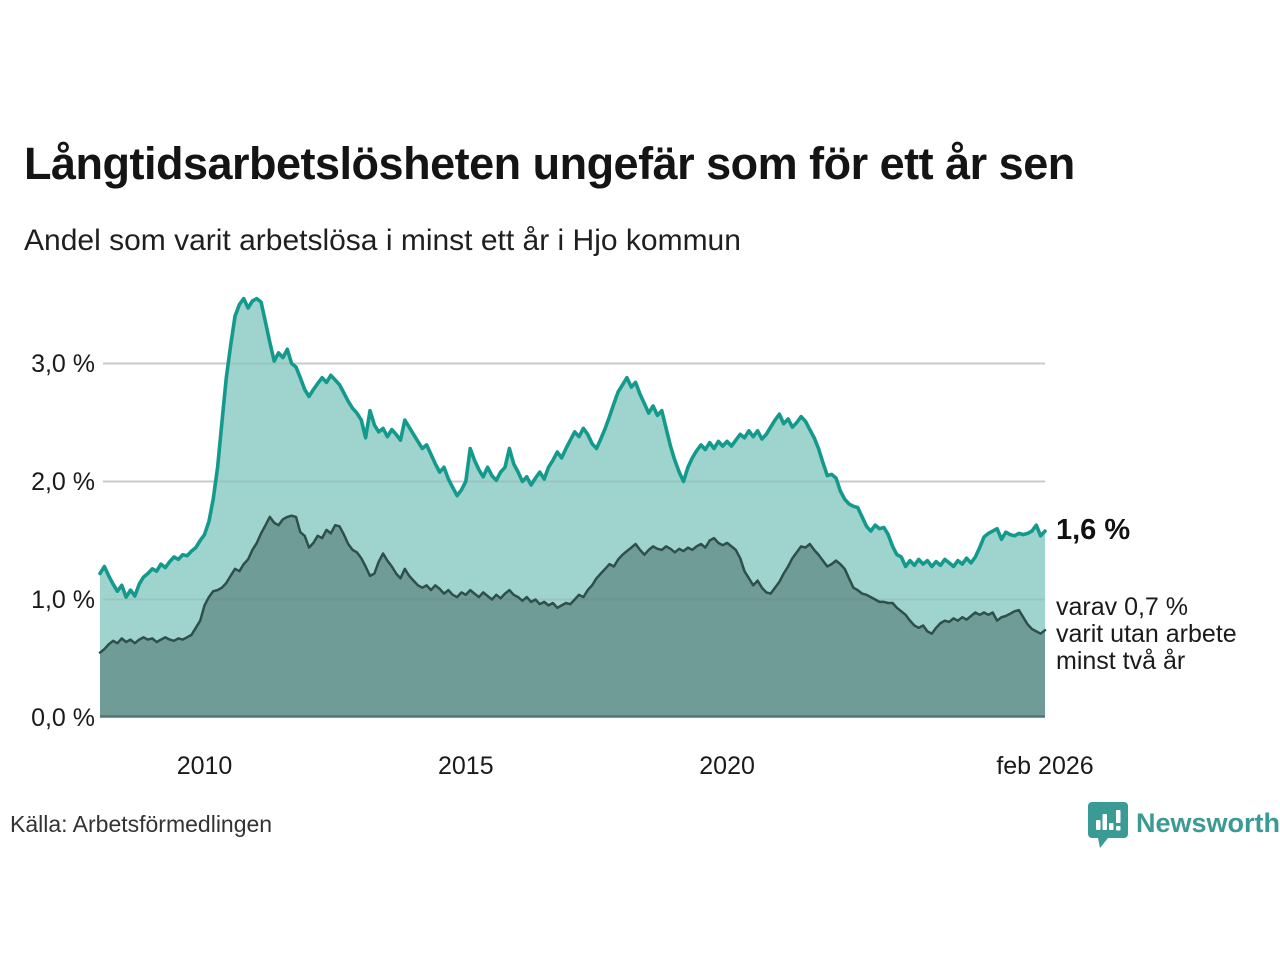 The width and height of the screenshot is (1280, 960). Describe the element at coordinates (1045, 766) in the screenshot. I see `x-tick-label: feb 2026` at that location.